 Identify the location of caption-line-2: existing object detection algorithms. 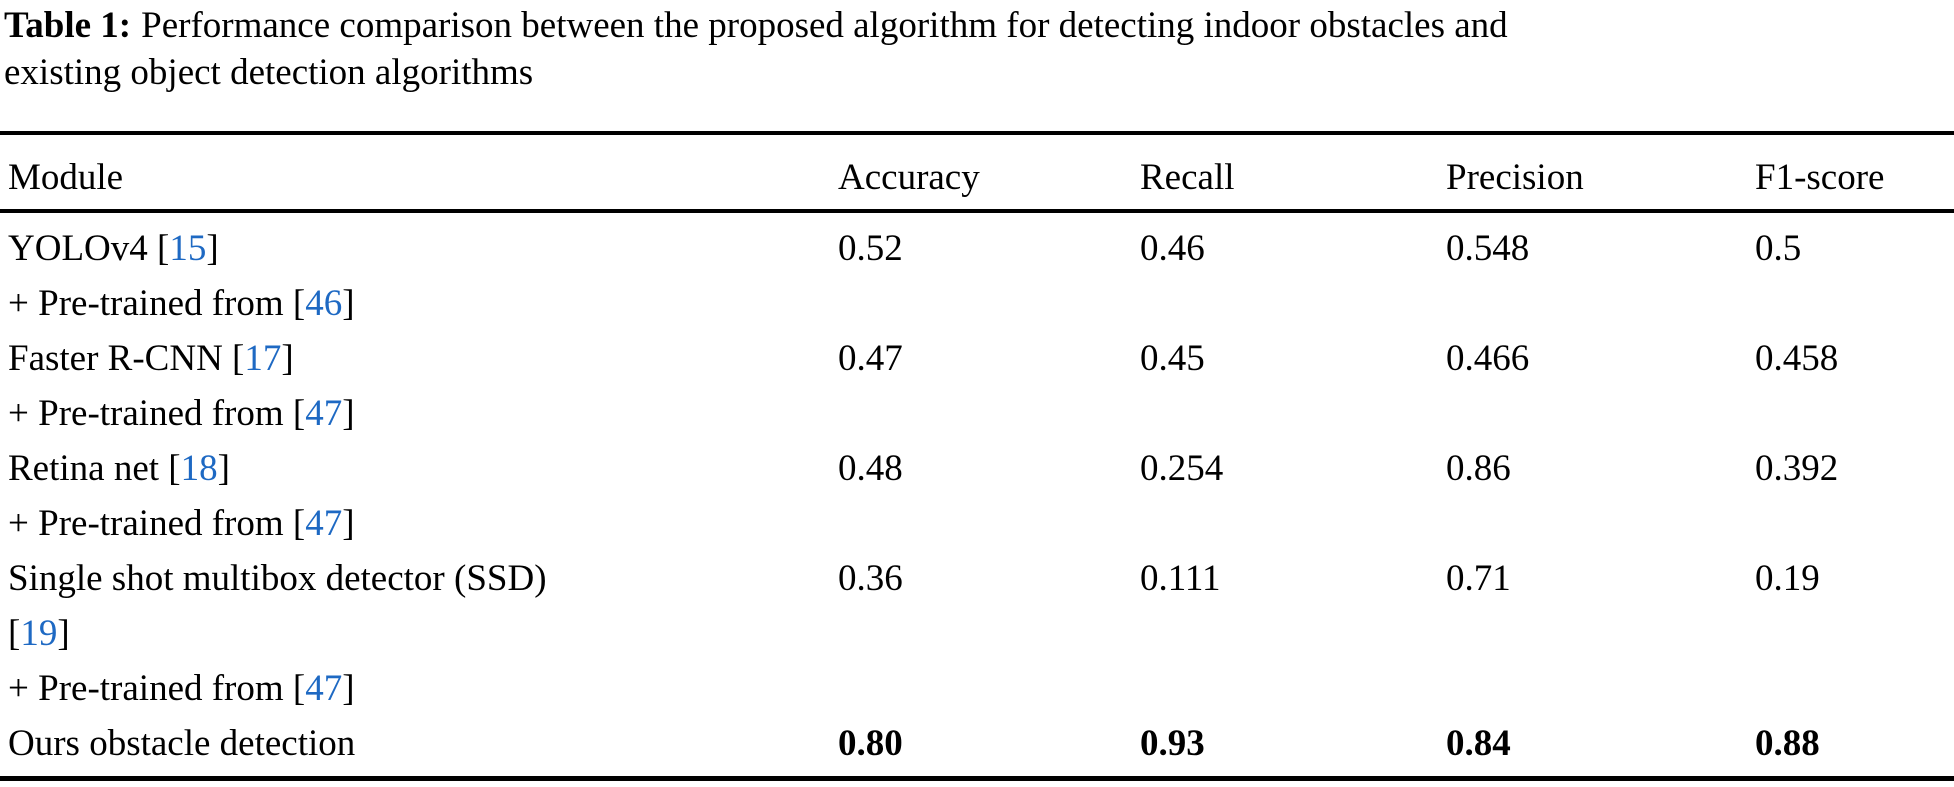
(977, 72).